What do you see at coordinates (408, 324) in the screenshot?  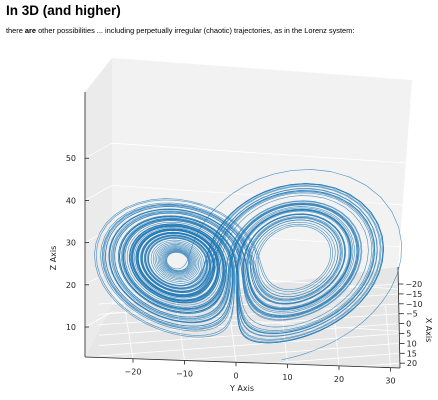 I see `x-tick-label: 0` at bounding box center [408, 324].